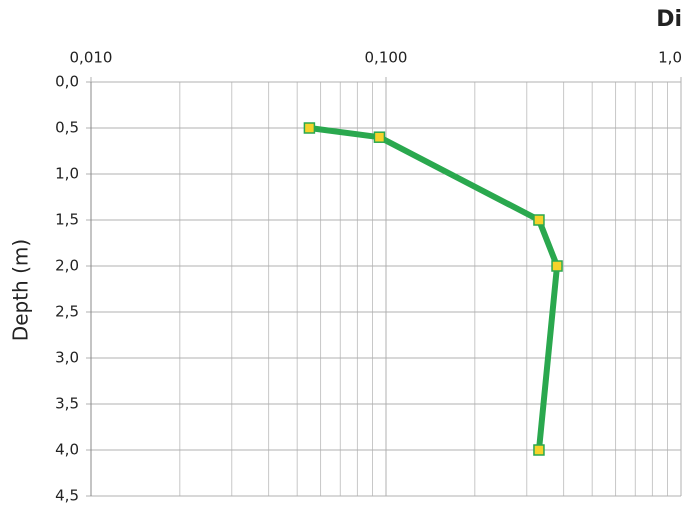 This screenshot has height=510, width=682. What do you see at coordinates (91, 58) in the screenshot?
I see `x-tick-label: 0,010` at bounding box center [91, 58].